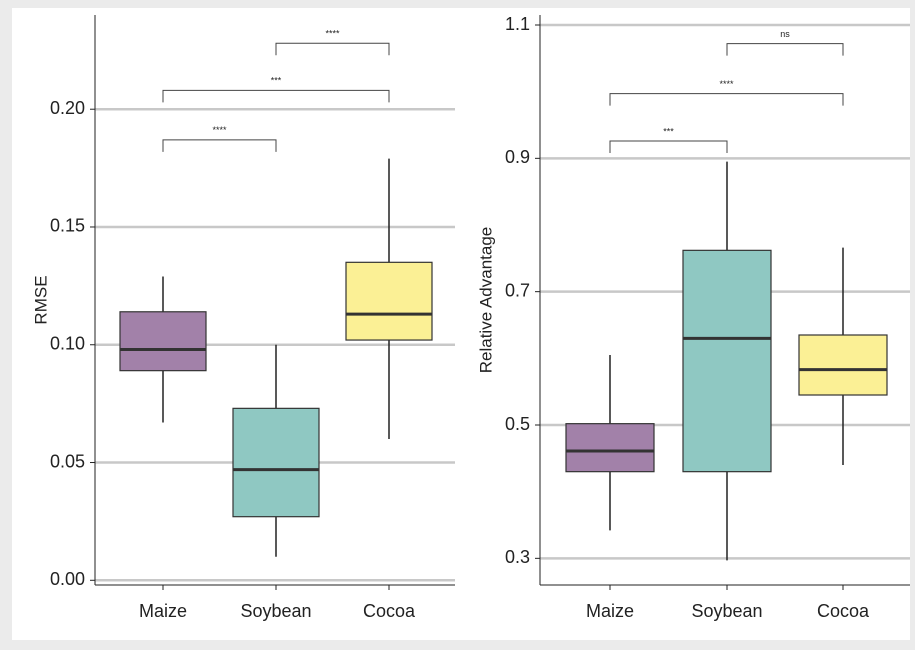 This screenshot has height=650, width=915. I want to click on y-tick-label: 0.7, so click(517, 290).